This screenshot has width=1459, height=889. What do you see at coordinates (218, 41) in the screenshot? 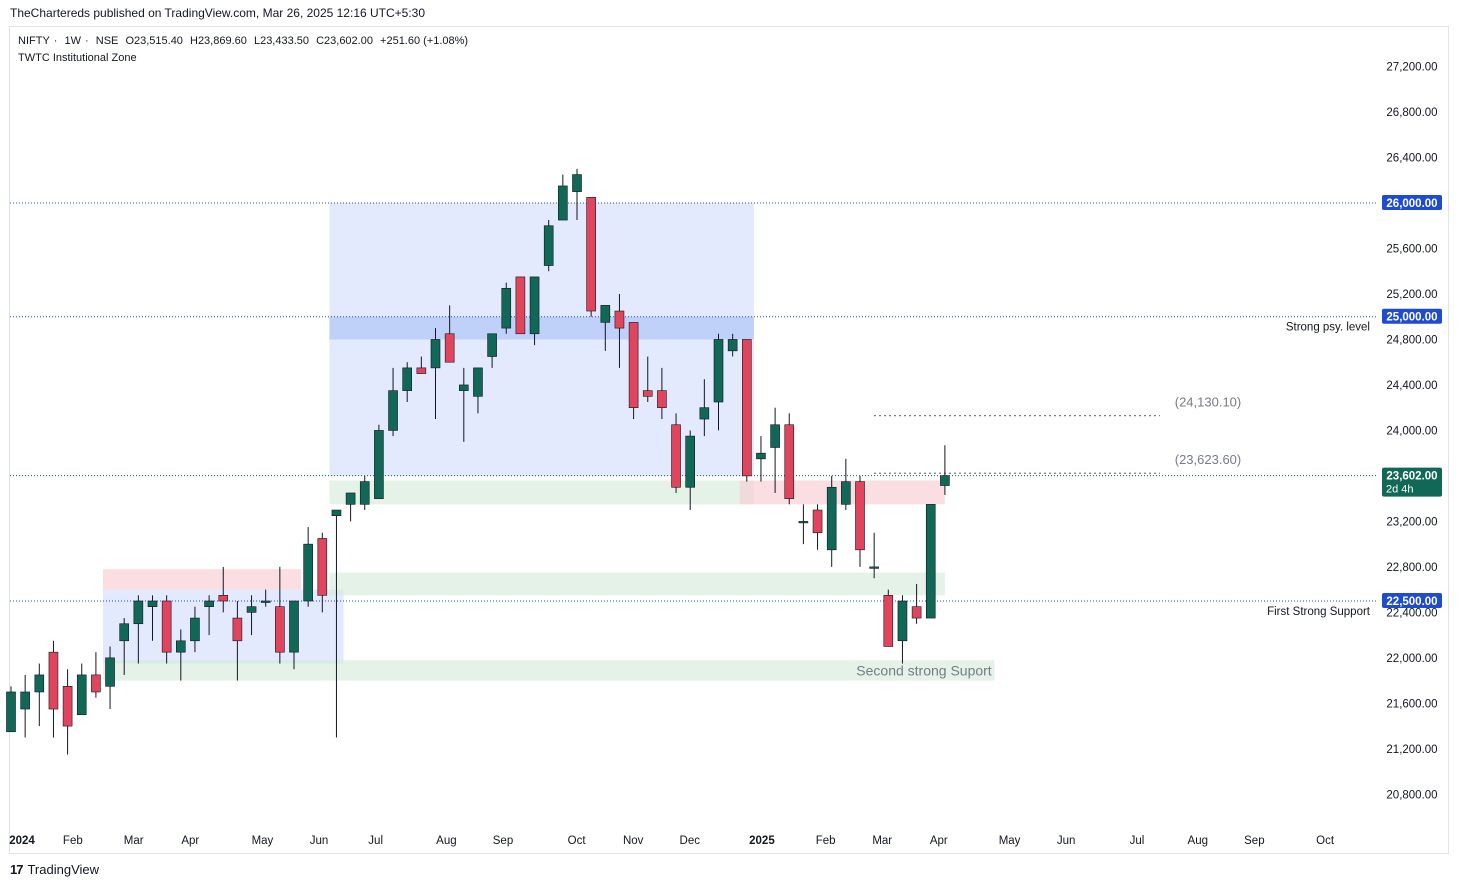
I see `ohlc-high: H23,869.60` at bounding box center [218, 41].